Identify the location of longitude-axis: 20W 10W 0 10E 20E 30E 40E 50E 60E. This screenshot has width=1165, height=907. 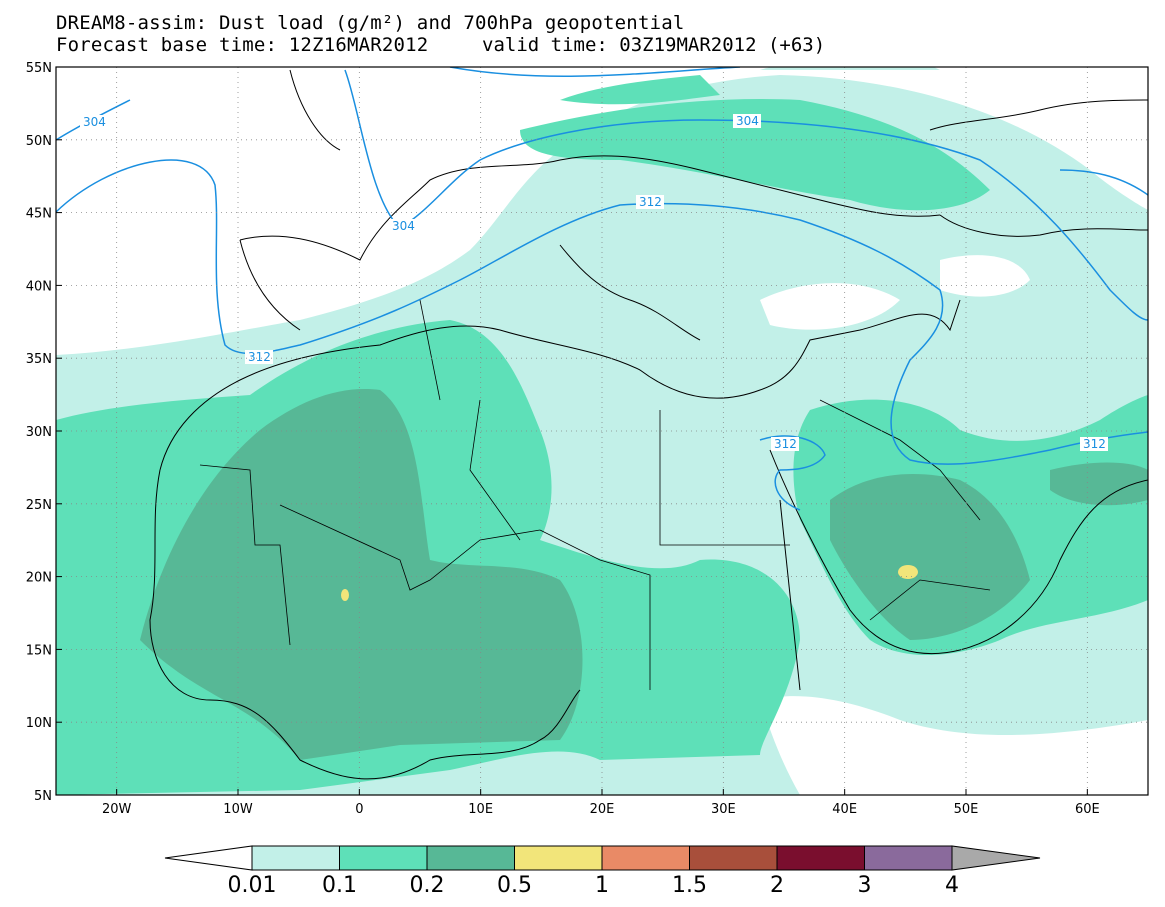
(601, 803).